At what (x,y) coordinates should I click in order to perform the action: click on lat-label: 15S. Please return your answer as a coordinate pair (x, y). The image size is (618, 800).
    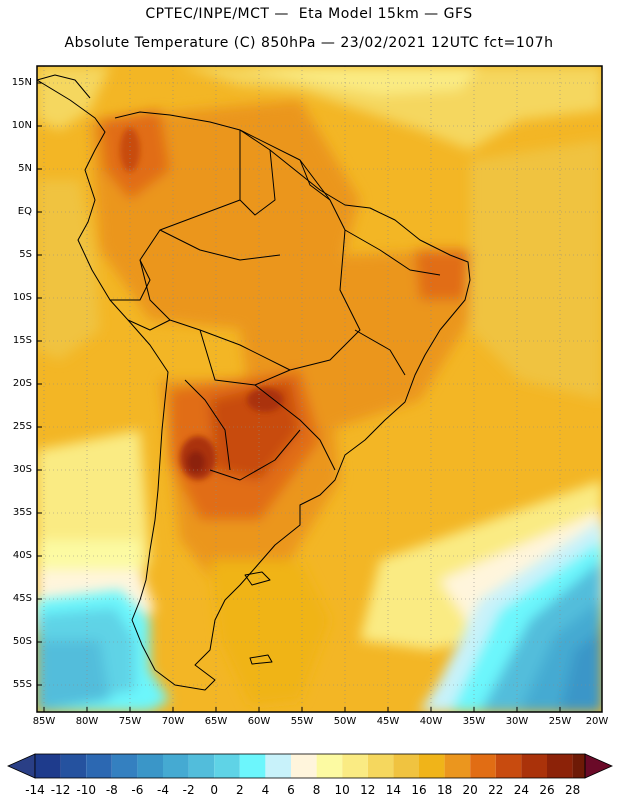
    Looking at the image, I should click on (22, 340).